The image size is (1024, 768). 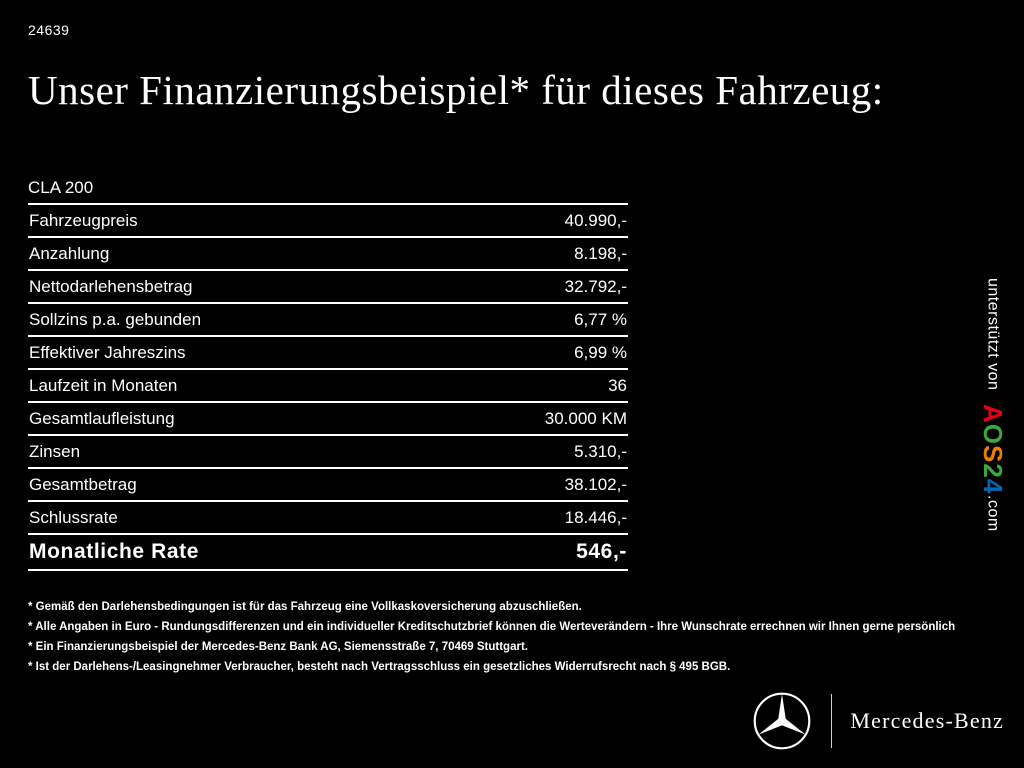 What do you see at coordinates (328, 219) in the screenshot?
I see `table-row-fahrzeugpreis: Fahrzeugpreis 40.990,-` at bounding box center [328, 219].